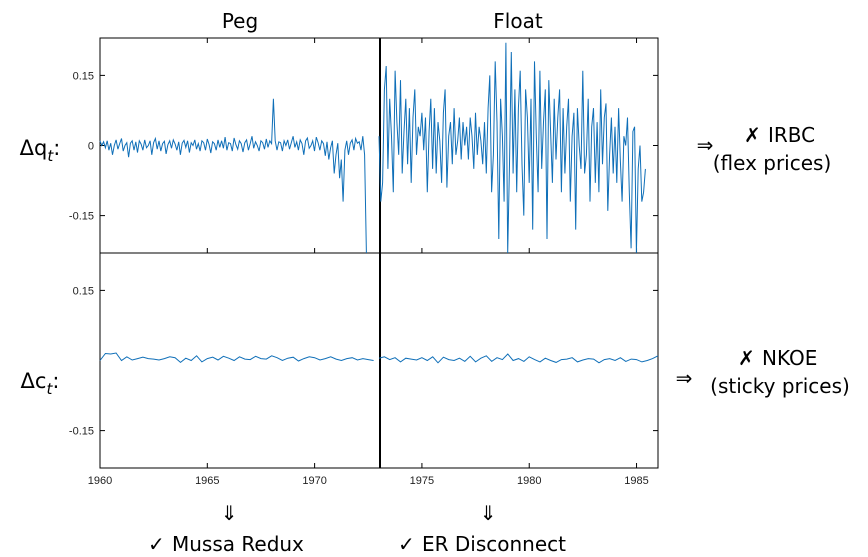 This screenshot has width=868, height=557. What do you see at coordinates (763, 372) in the screenshot?
I see `annotation-nkoe: ⇒ ✗ NKOE (sticky prices)` at bounding box center [763, 372].